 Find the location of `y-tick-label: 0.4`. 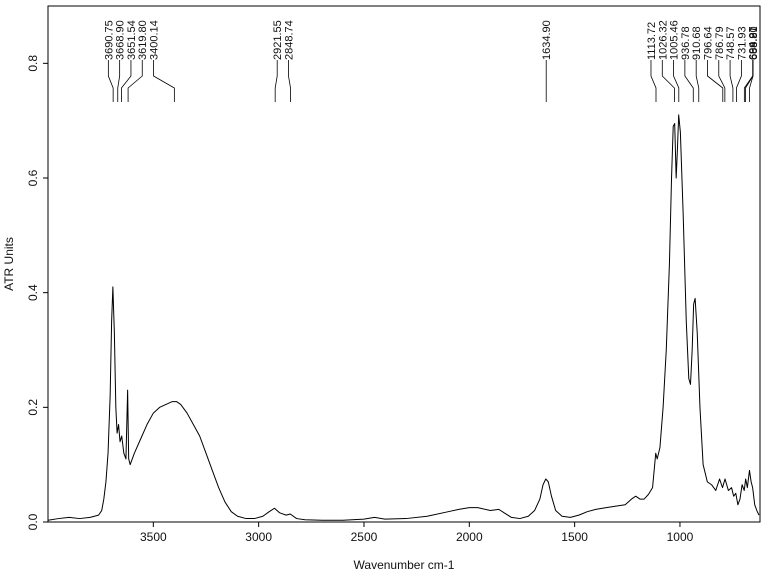

y-tick-label: 0.4 is located at coordinates (33, 292).